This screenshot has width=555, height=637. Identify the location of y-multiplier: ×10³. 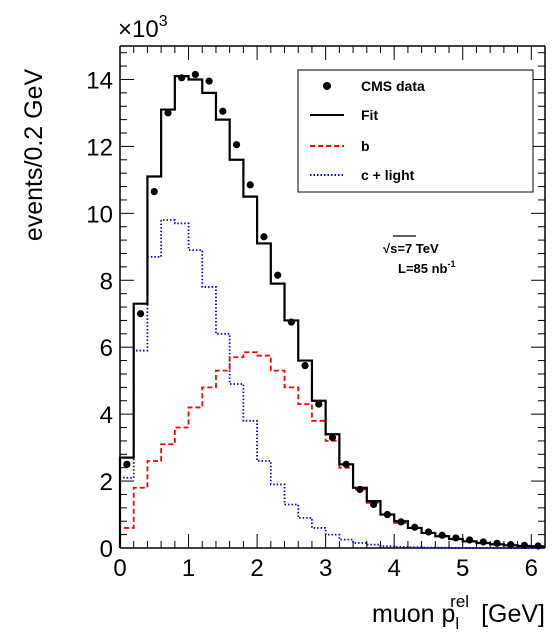
(143, 28).